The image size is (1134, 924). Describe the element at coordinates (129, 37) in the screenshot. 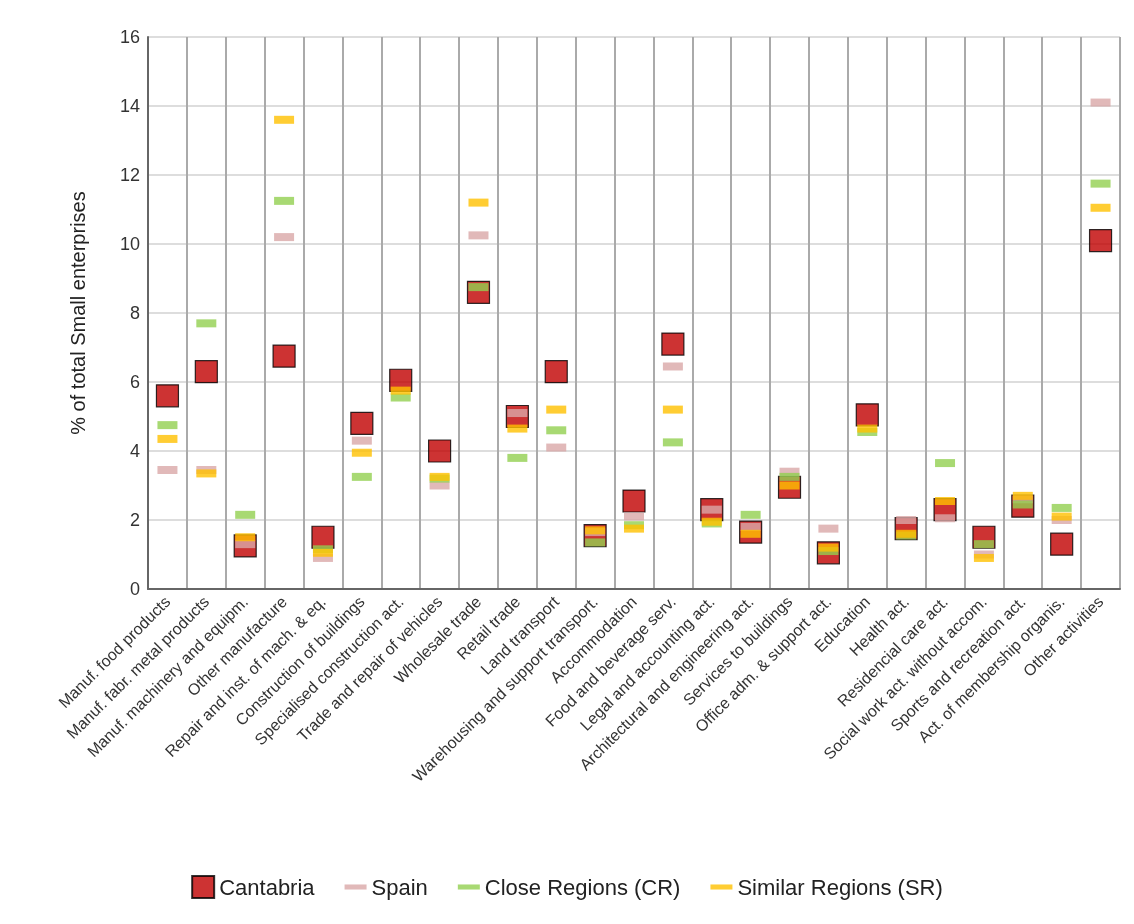

I see `y-tick-label: 16` at that location.